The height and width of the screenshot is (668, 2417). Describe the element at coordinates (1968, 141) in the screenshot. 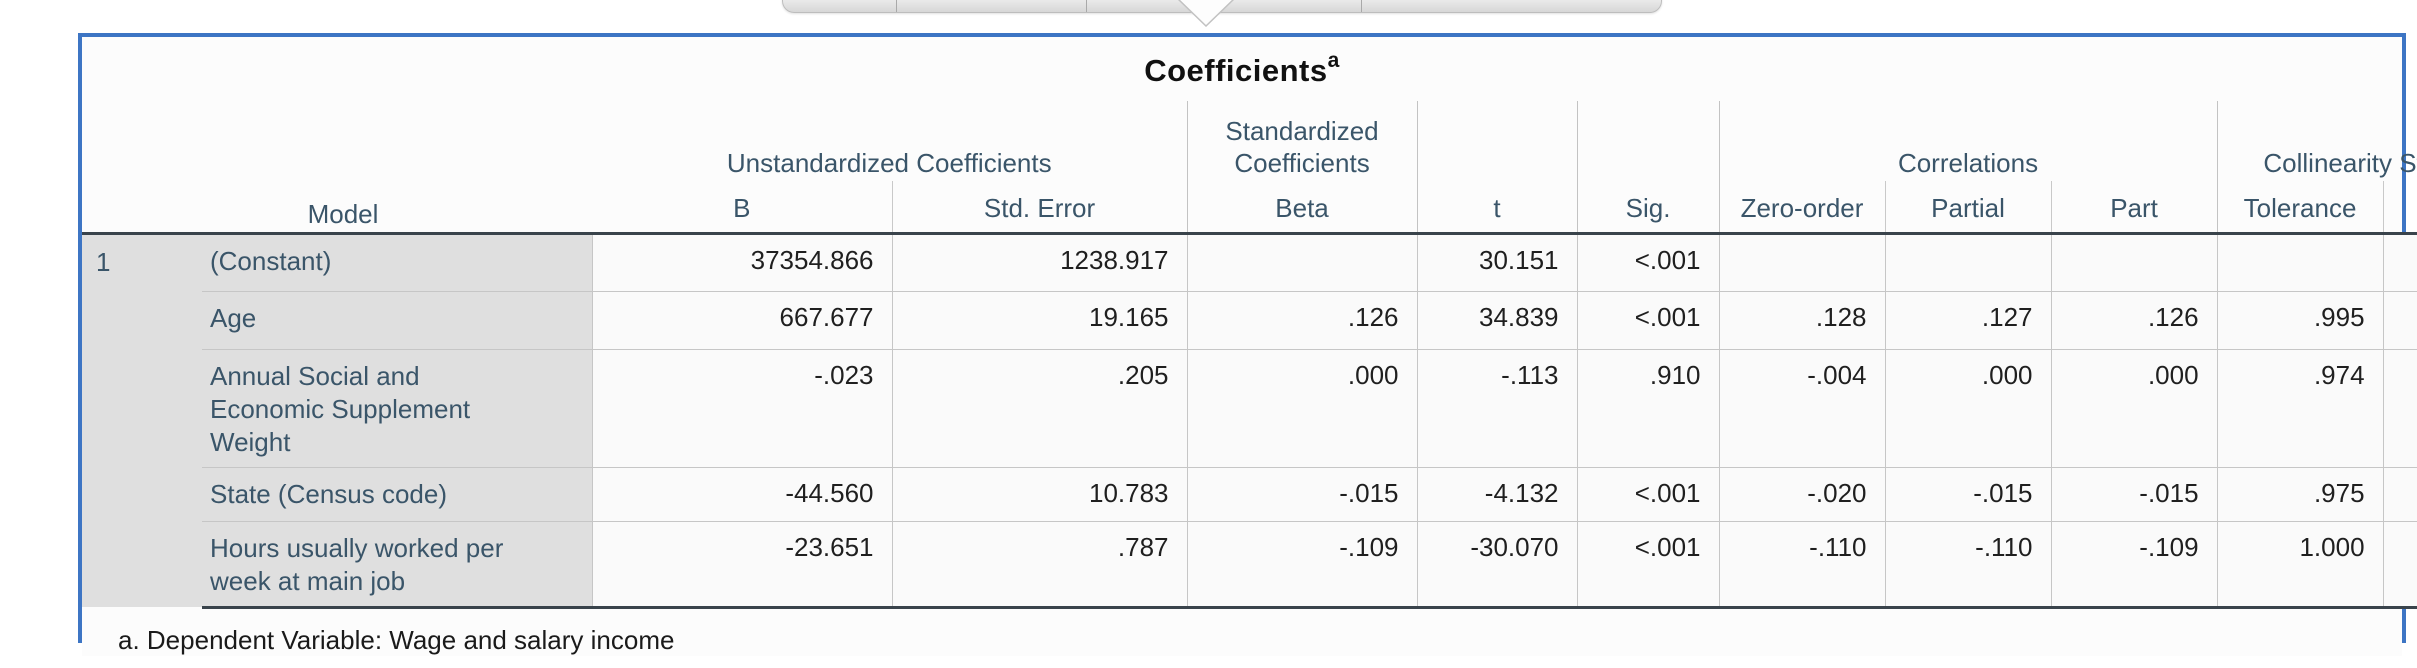

I see `group-header-correlations: Correlations` at that location.